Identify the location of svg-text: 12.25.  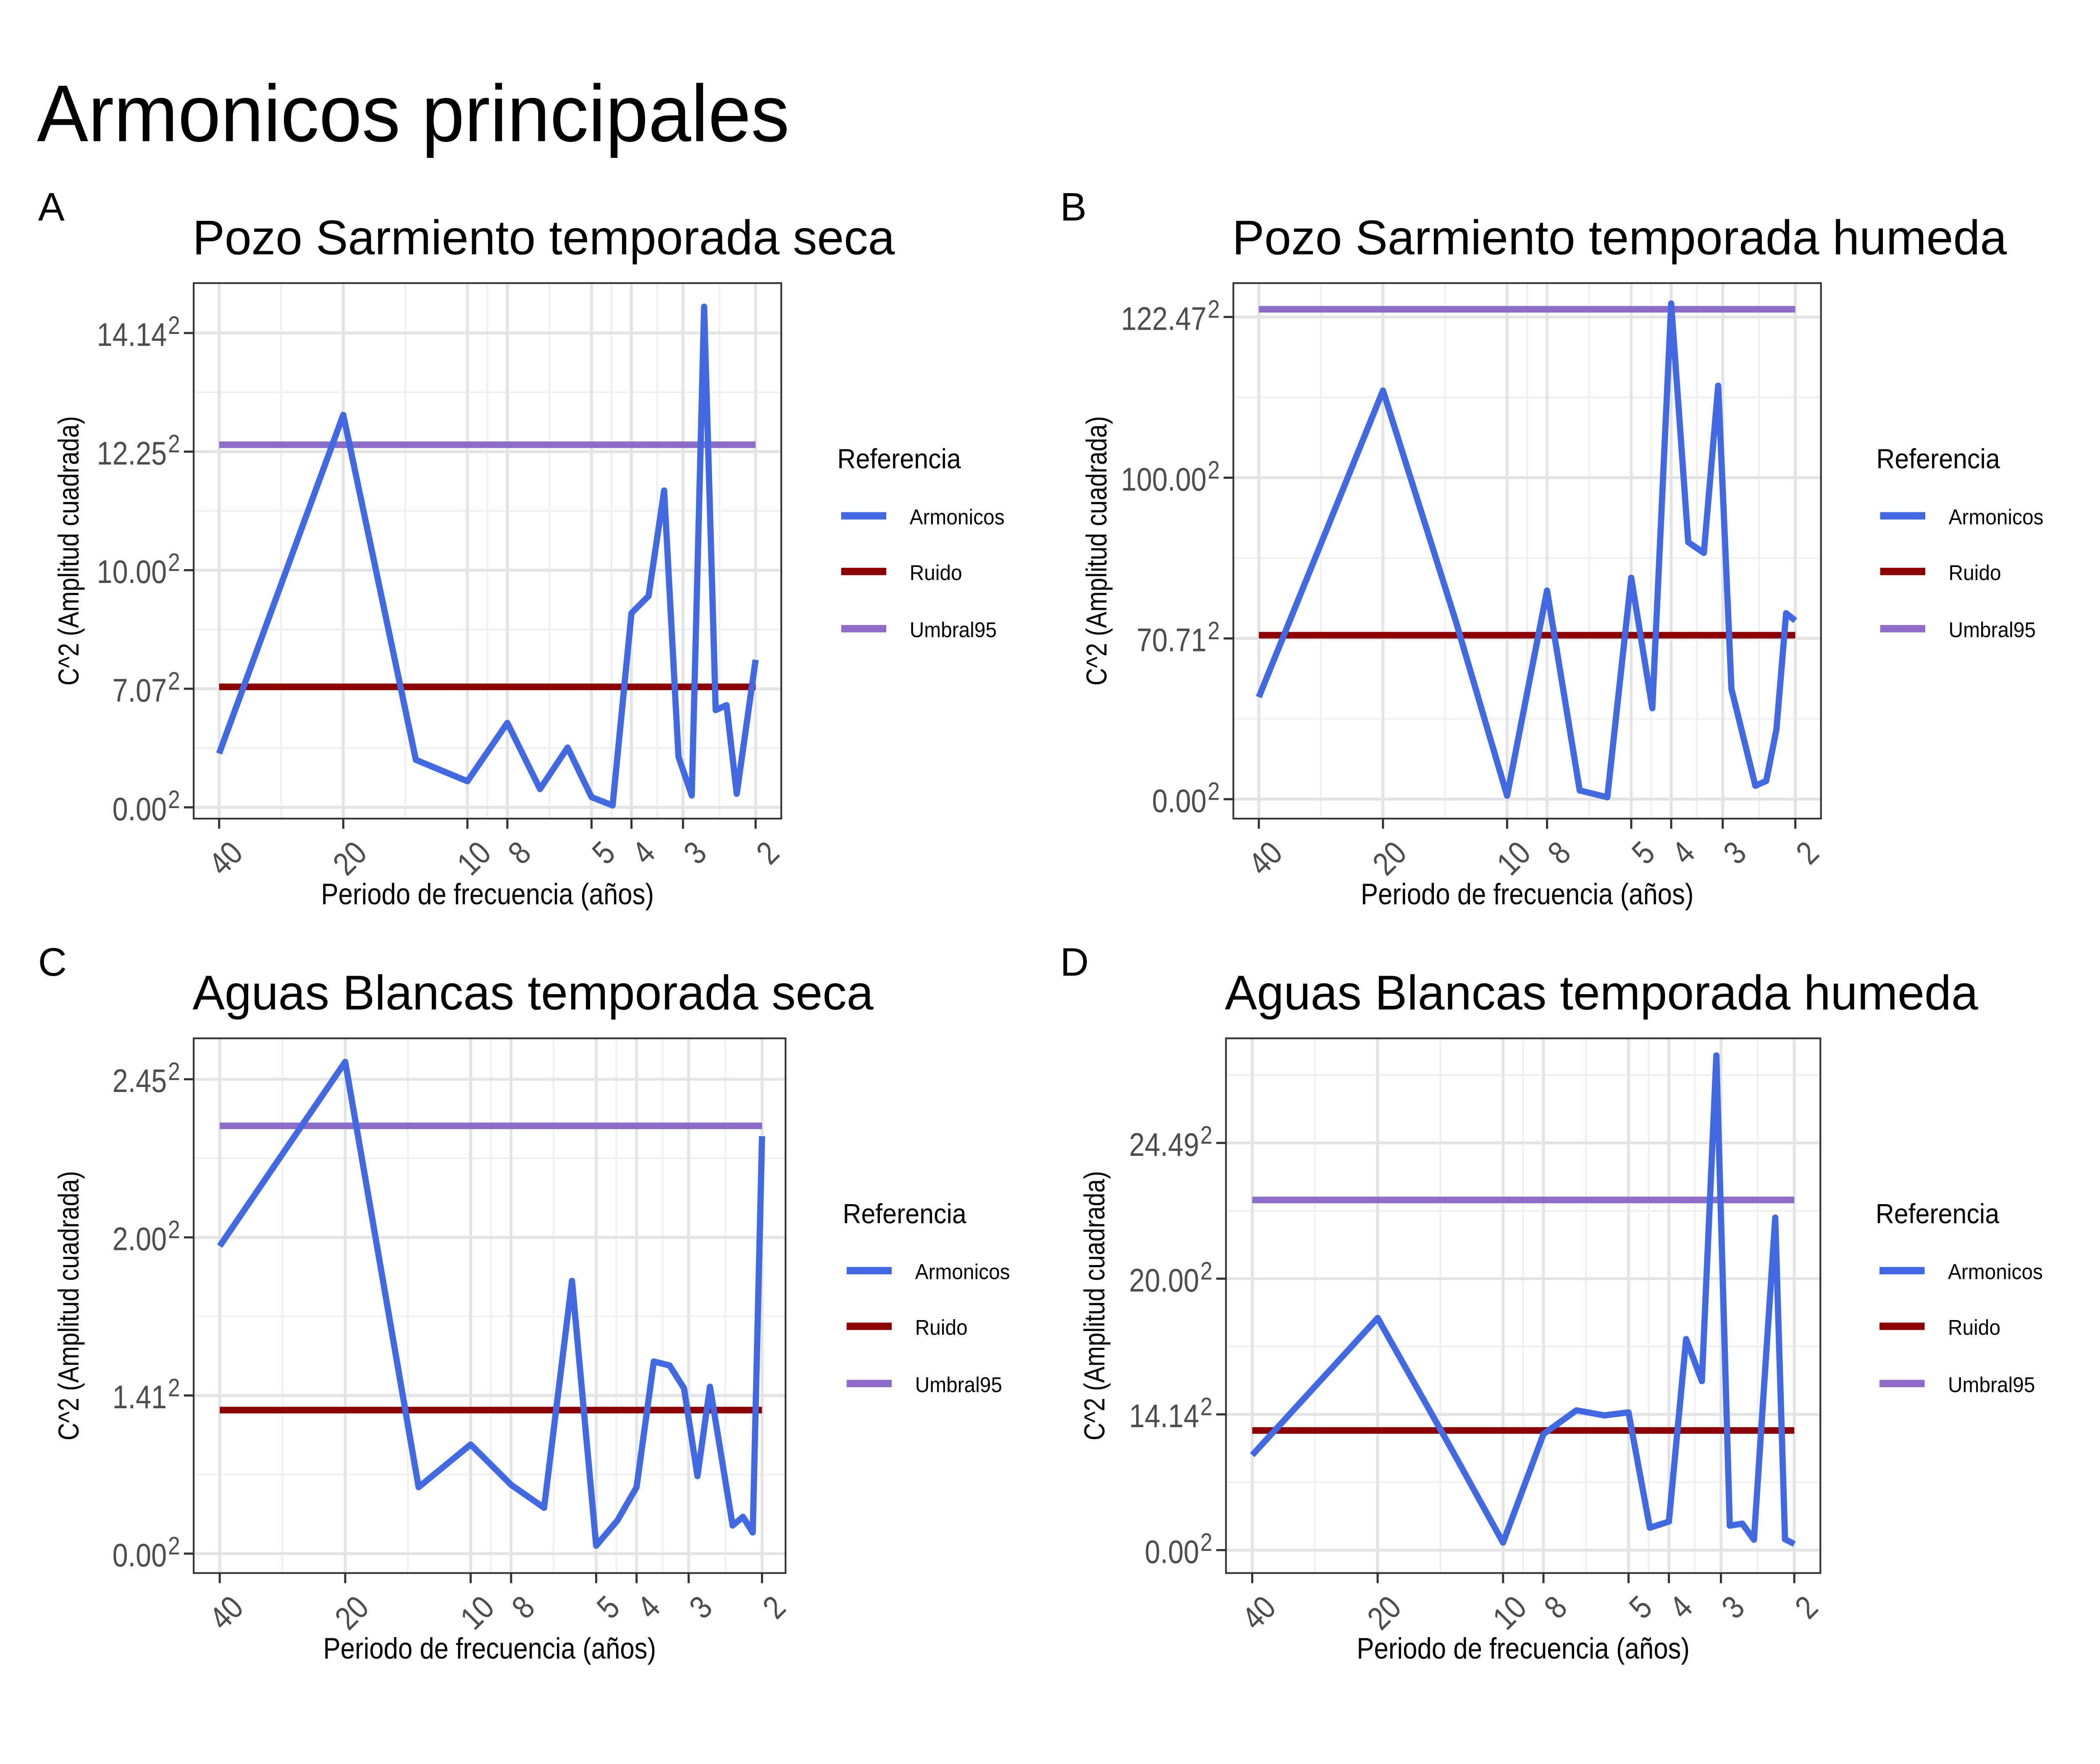
(132, 454).